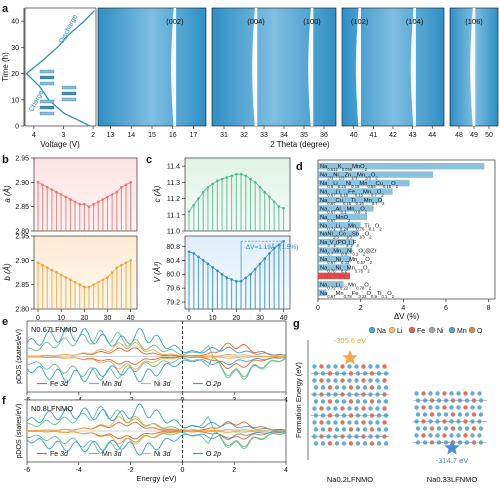 Image resolution: width=500 pixels, height=490 pixels. Describe the element at coordinates (412, 330) in the screenshot. I see `g-legend-atom` at that location.